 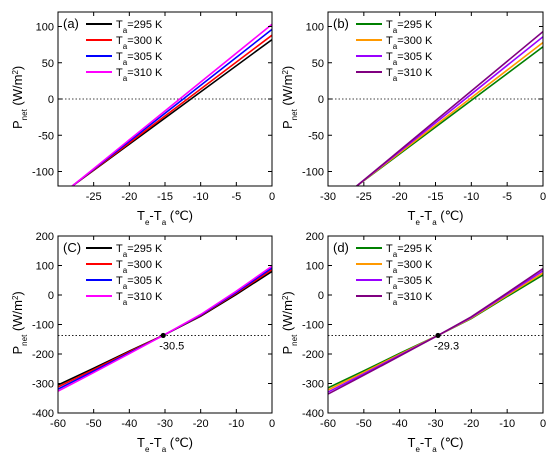 What do you see at coordinates (171, 346) in the screenshot?
I see `crossing-point-label: -30.5` at bounding box center [171, 346].